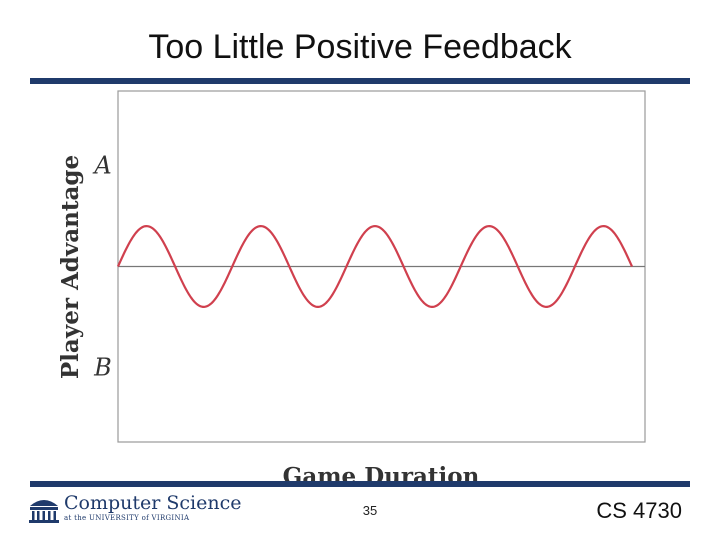  Describe the element at coordinates (127, 518) in the screenshot. I see `logo-subtitle: at the UNIVERSITY of VIRGINIA` at that location.